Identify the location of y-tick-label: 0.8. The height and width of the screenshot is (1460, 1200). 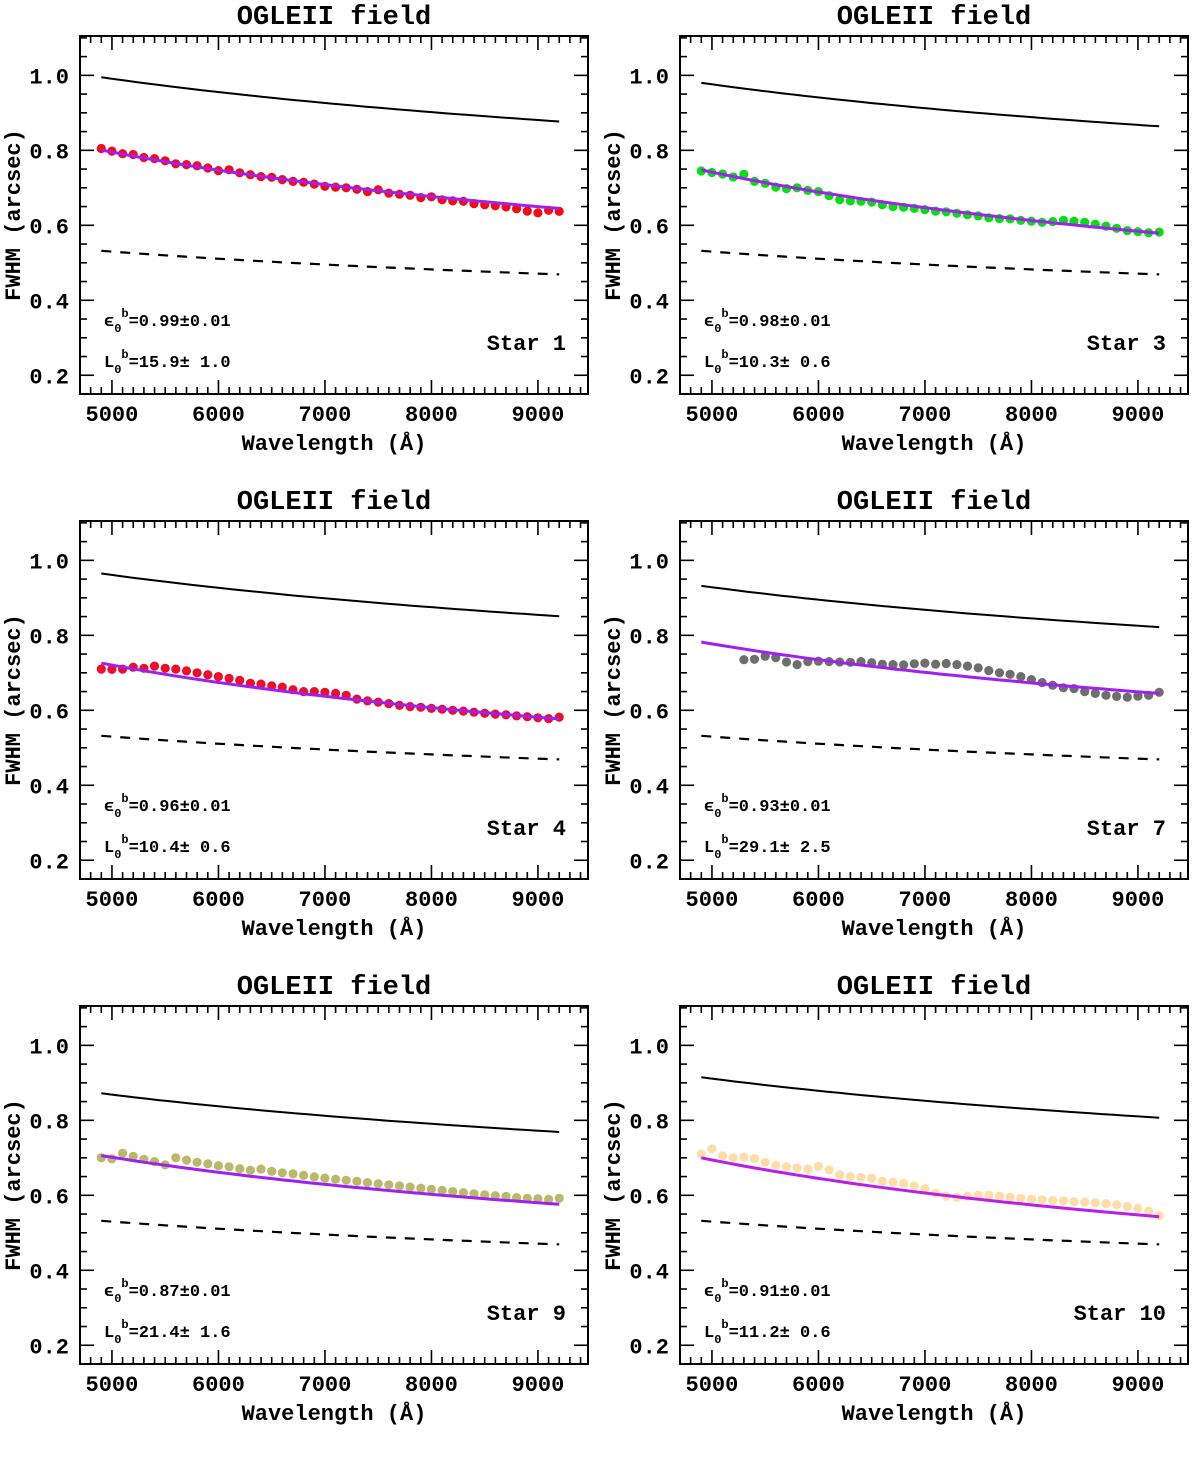
(49, 637).